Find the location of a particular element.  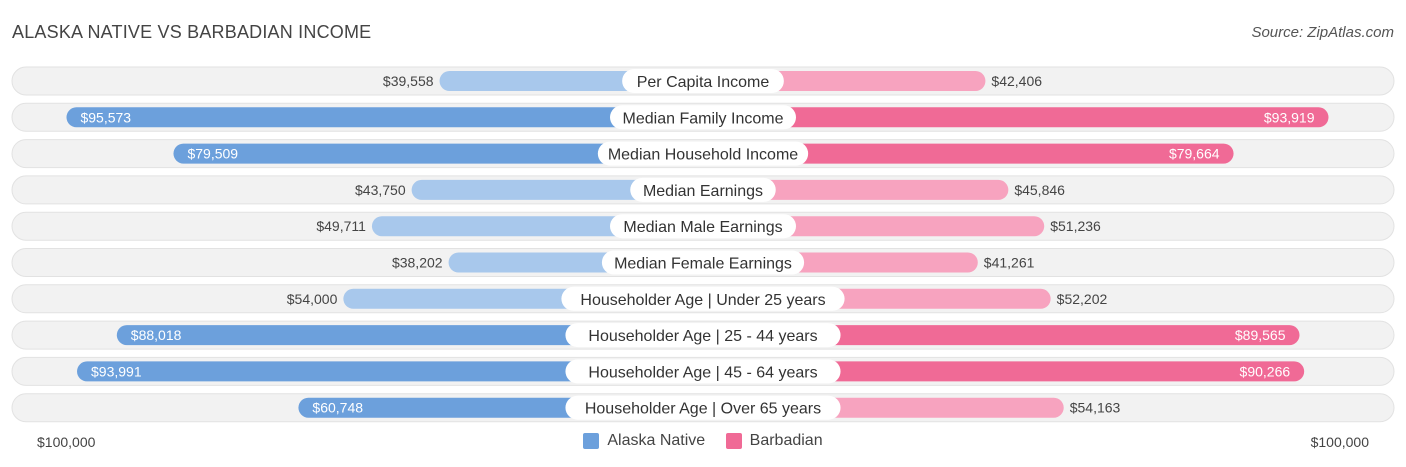

value-label-barbadian: $90,266 is located at coordinates (1265, 371).